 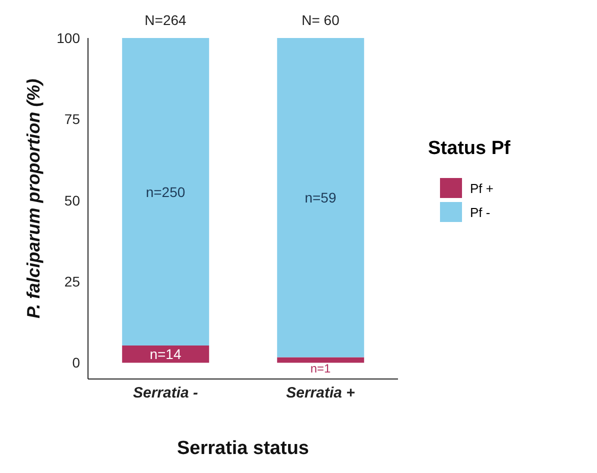 I want to click on y-axis-title: P. falciparum proportion (%), so click(x=33, y=198).